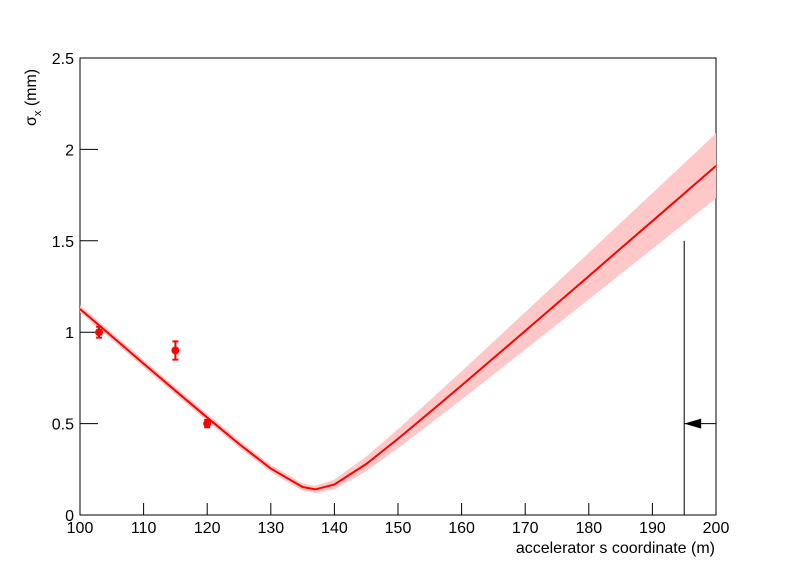 Image resolution: width=796 pixels, height=572 pixels. I want to click on y-tick-label: 2, so click(69, 150).